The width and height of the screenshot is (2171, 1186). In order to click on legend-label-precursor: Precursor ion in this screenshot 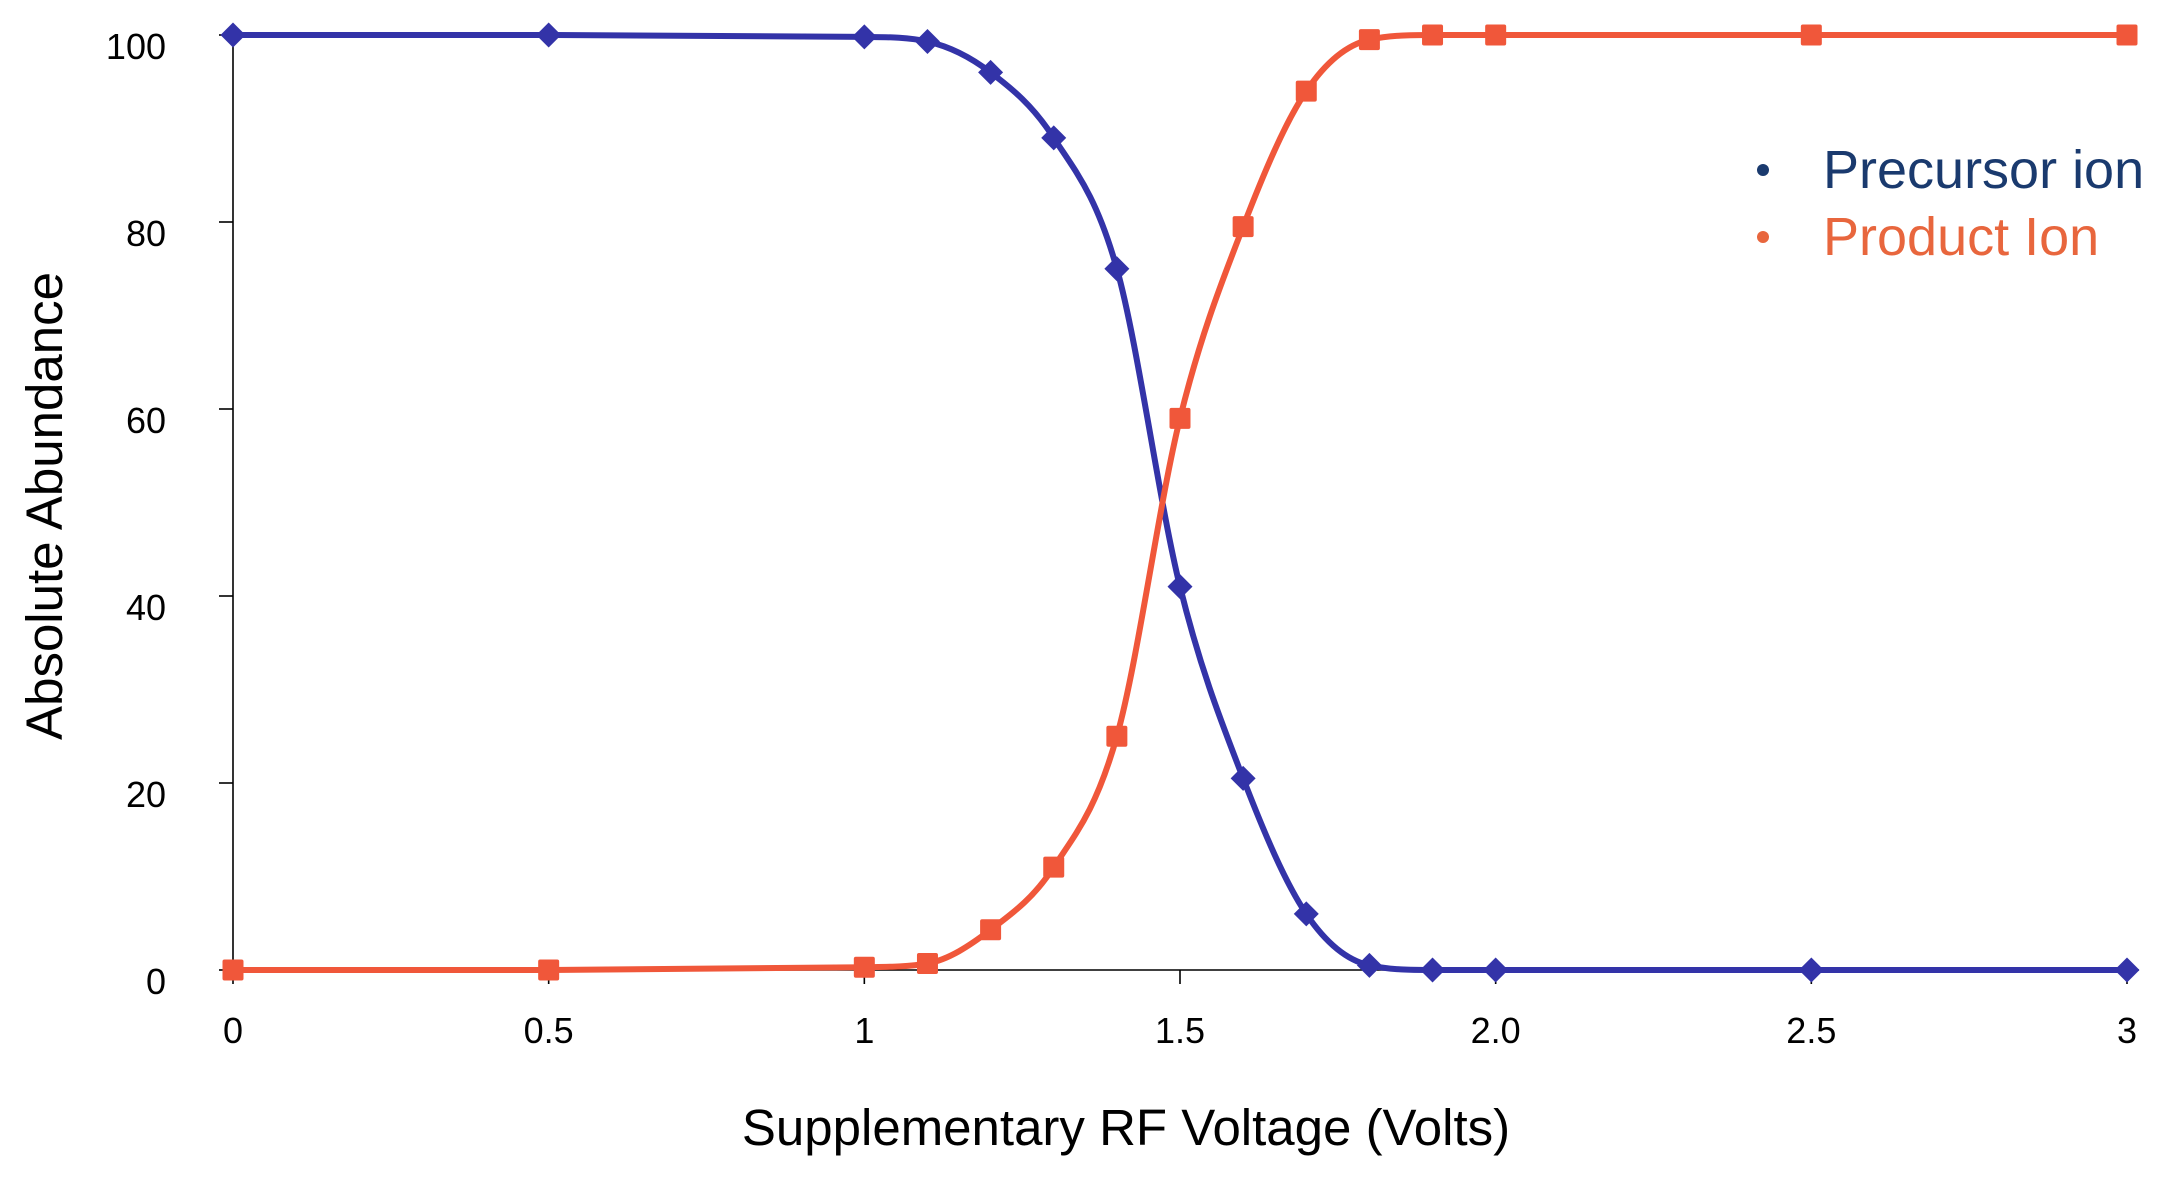, I will do `click(1983, 170)`.